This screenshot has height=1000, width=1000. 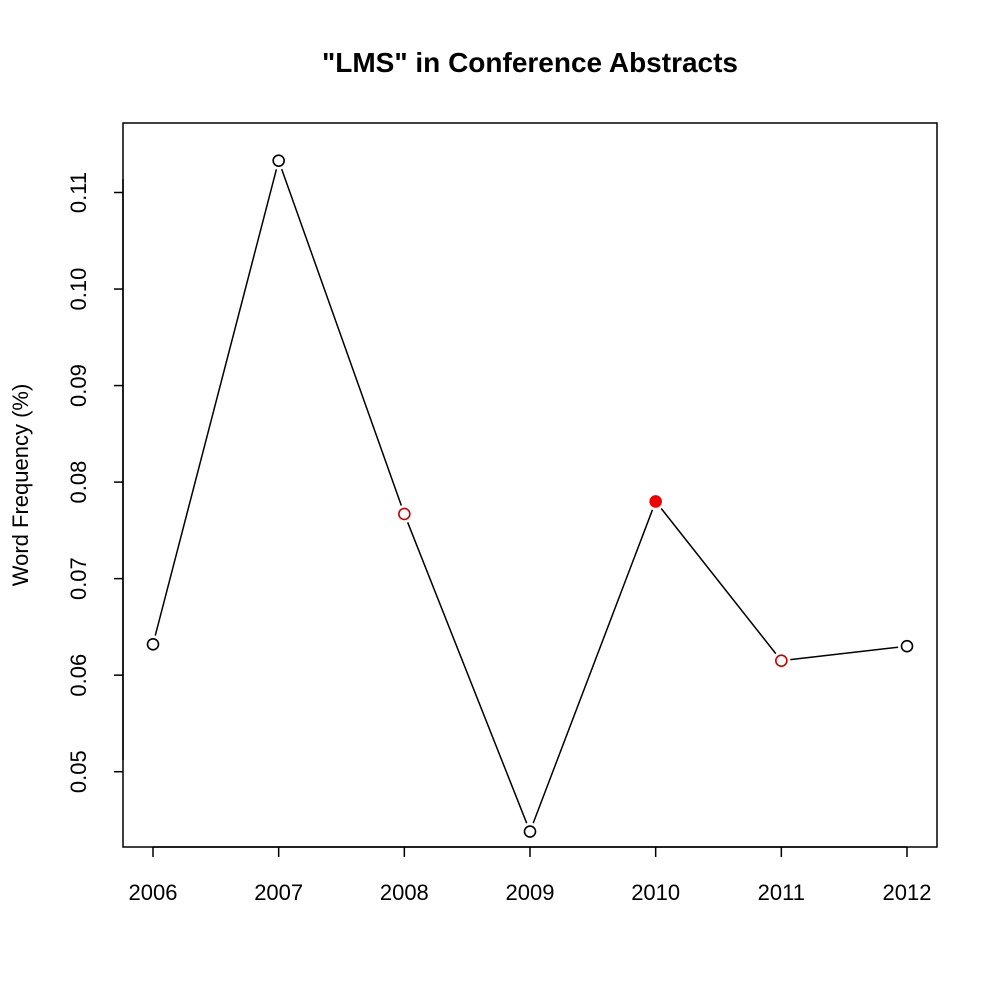 What do you see at coordinates (907, 646) in the screenshot?
I see `data-point-2012` at bounding box center [907, 646].